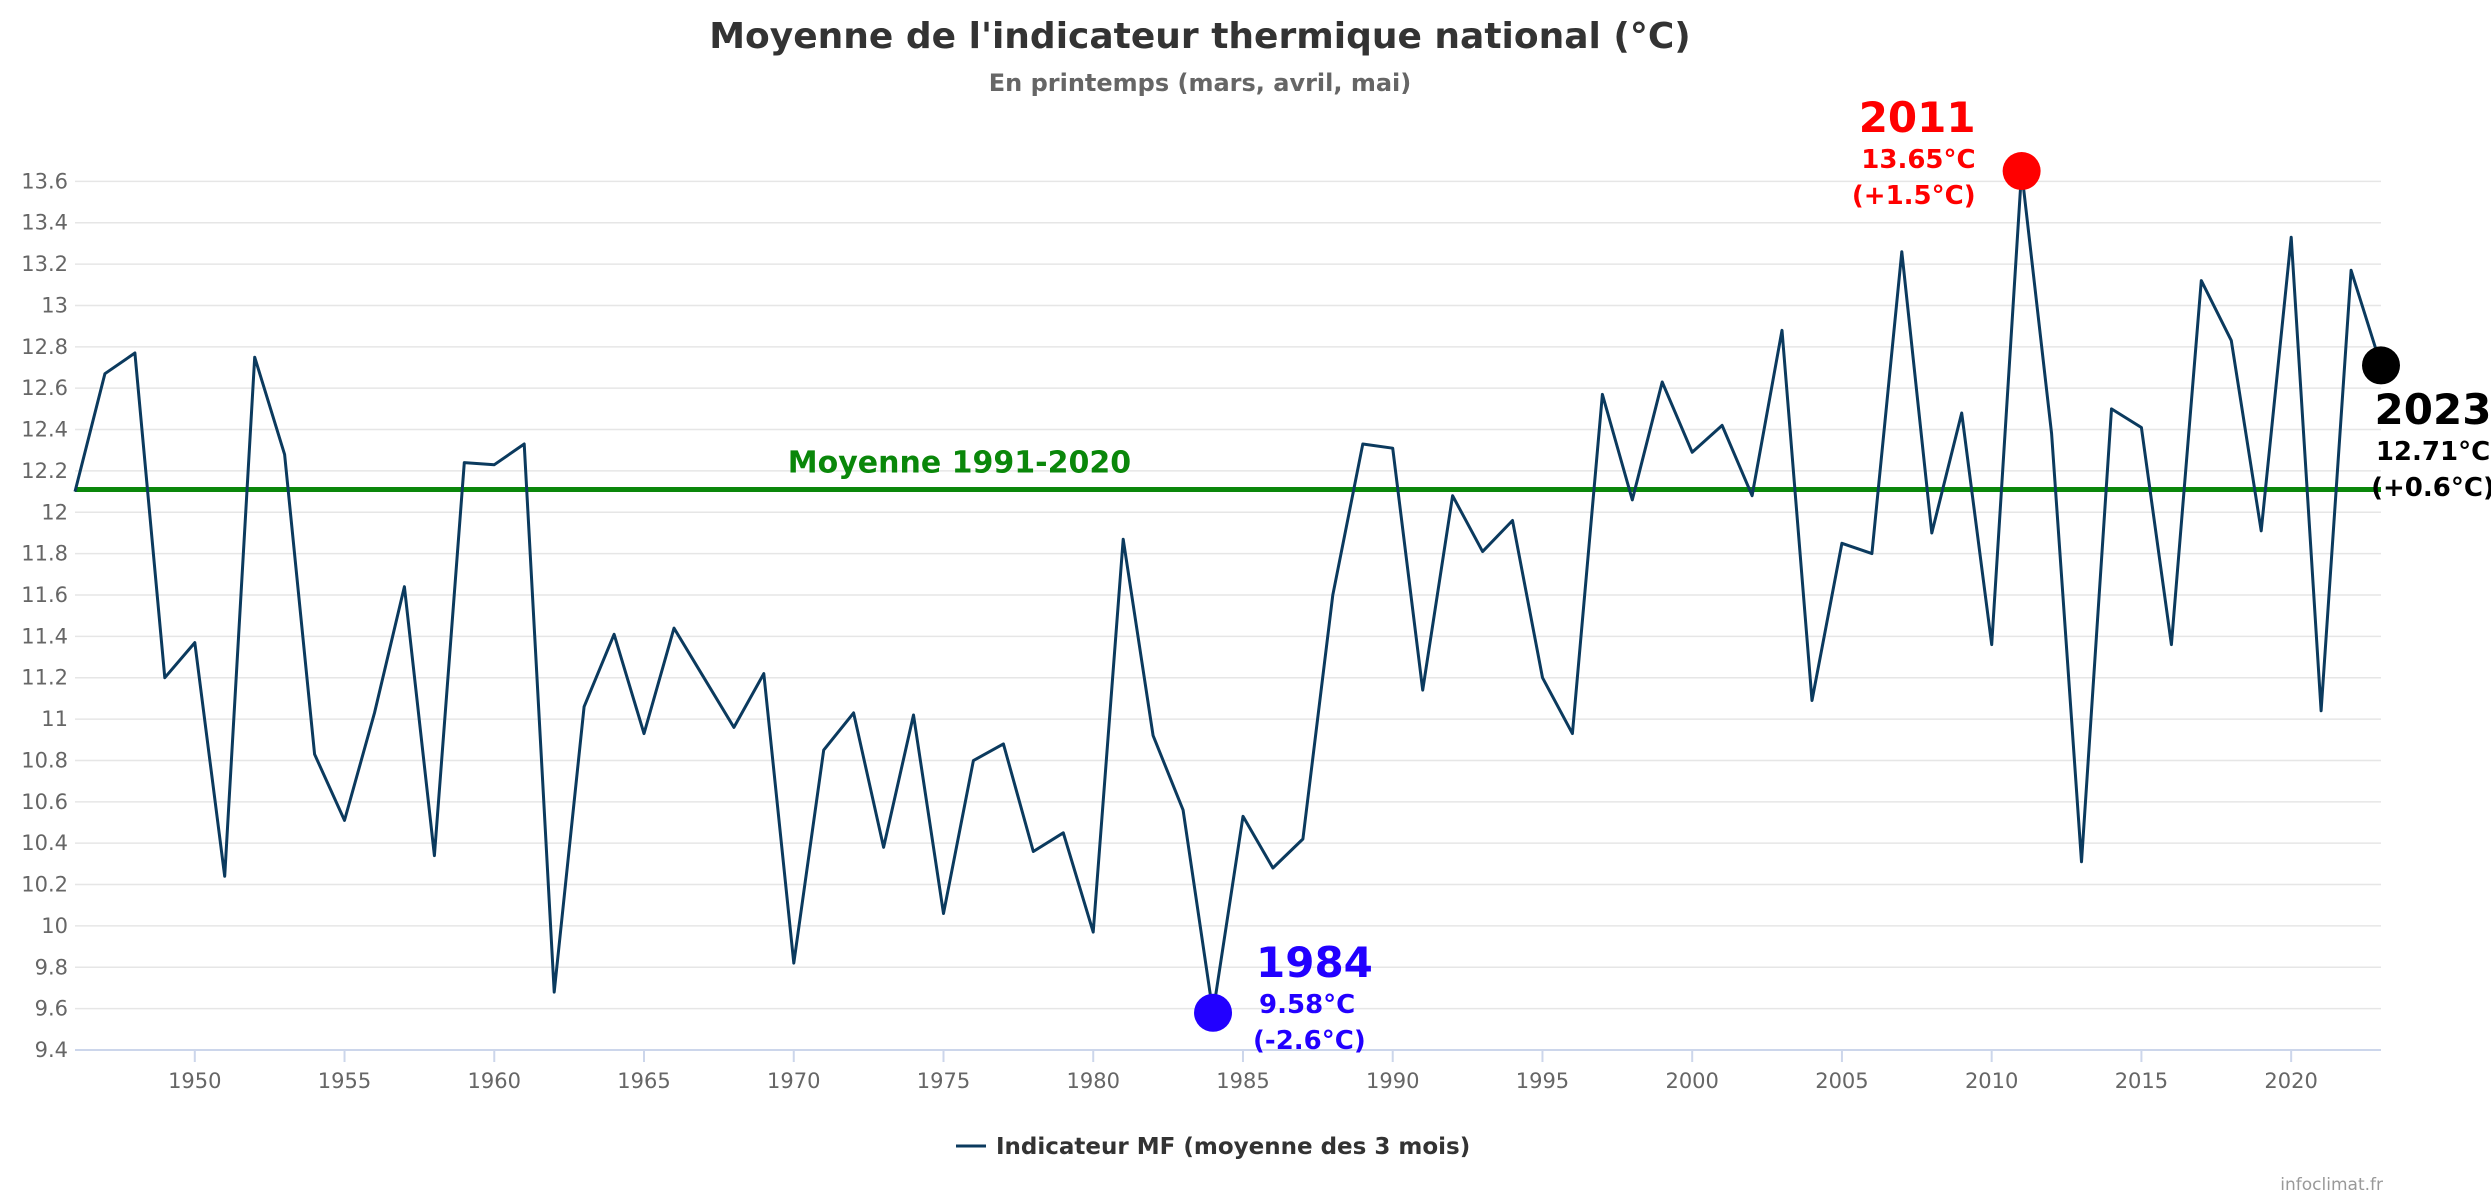 The image size is (2491, 1200). Describe the element at coordinates (194, 1081) in the screenshot. I see `x-tick-label: 1950` at that location.